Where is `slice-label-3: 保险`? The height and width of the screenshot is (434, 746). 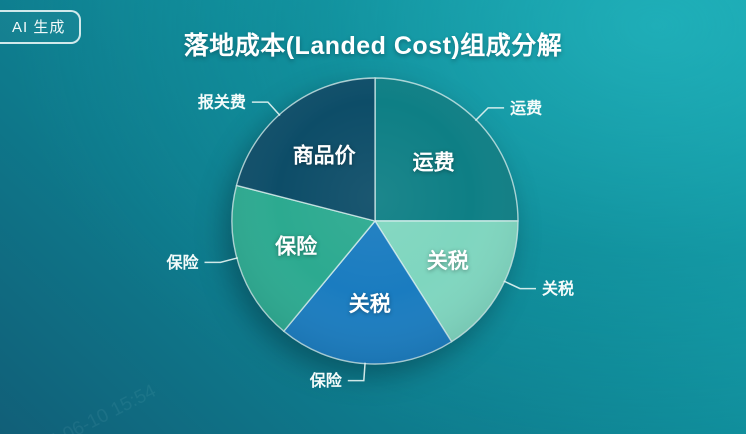 slice-label-3: 保险 is located at coordinates (296, 247).